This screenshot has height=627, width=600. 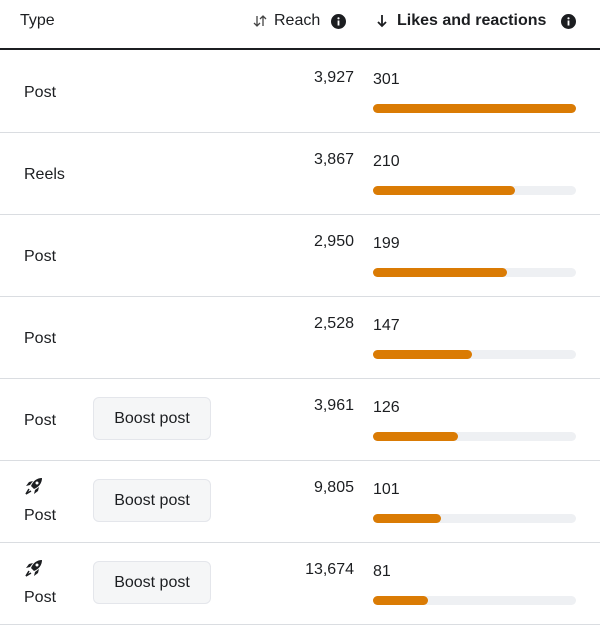 What do you see at coordinates (333, 77) in the screenshot?
I see `reach: 3,927` at bounding box center [333, 77].